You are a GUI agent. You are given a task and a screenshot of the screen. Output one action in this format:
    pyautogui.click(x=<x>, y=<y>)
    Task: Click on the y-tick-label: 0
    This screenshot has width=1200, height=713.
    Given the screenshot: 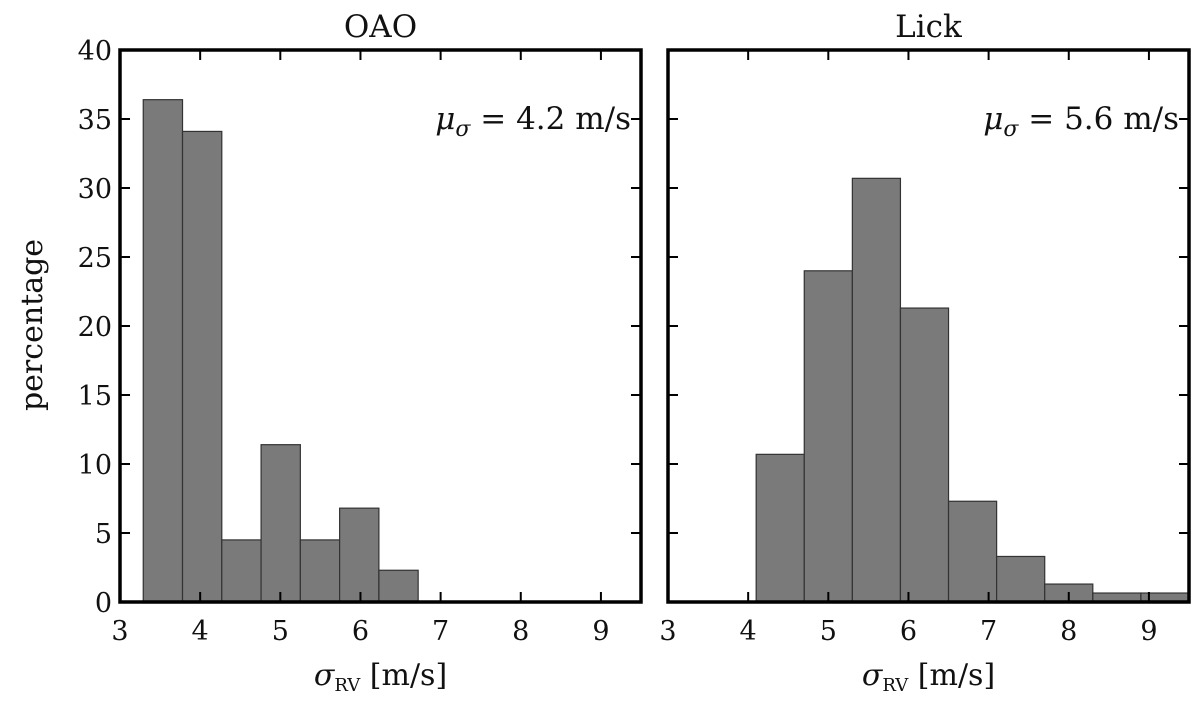 What is the action you would take?
    pyautogui.click(x=103, y=603)
    